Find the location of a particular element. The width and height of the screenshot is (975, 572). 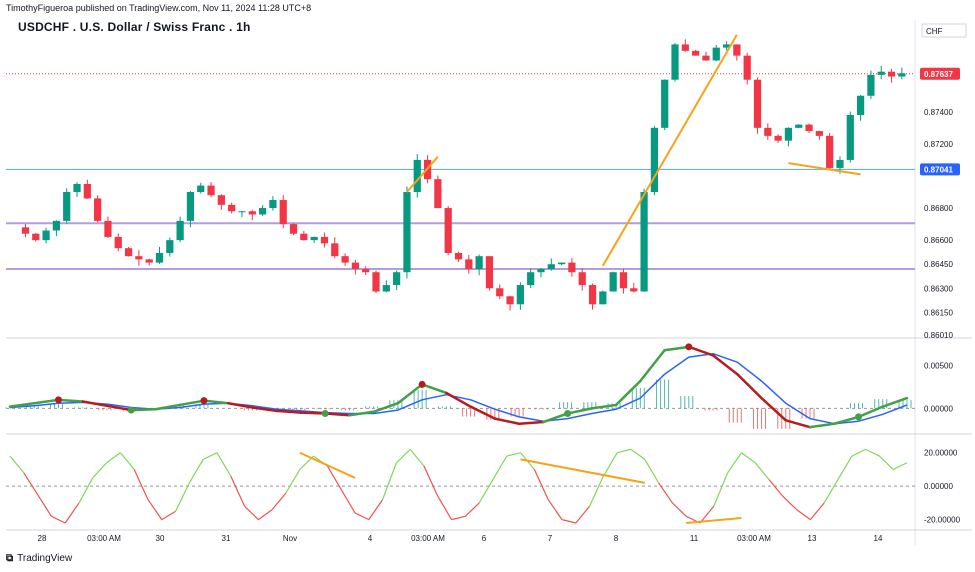

cross-up-dot is located at coordinates (859, 417).